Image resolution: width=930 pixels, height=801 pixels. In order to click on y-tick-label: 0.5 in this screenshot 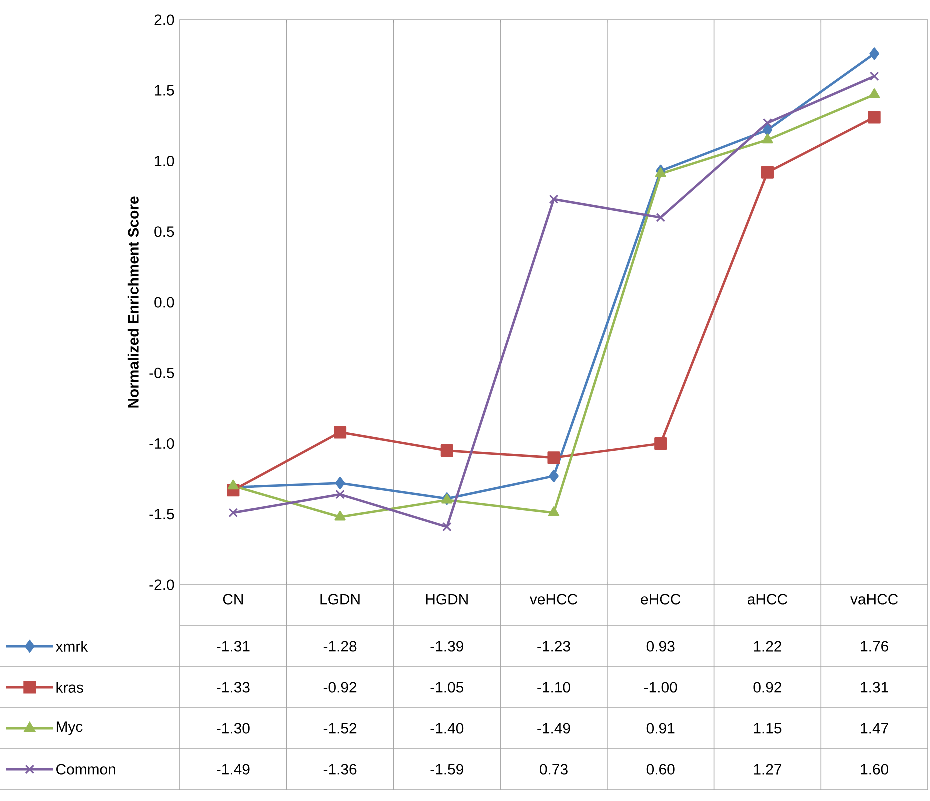, I will do `click(164, 232)`.